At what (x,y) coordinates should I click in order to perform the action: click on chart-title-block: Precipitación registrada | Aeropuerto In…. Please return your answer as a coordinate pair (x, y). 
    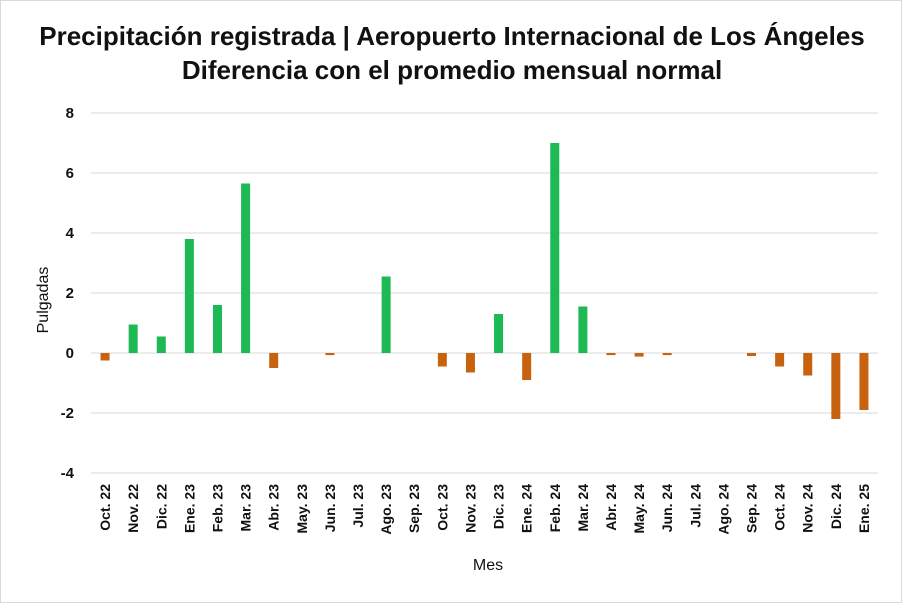
    Looking at the image, I should click on (451, 53).